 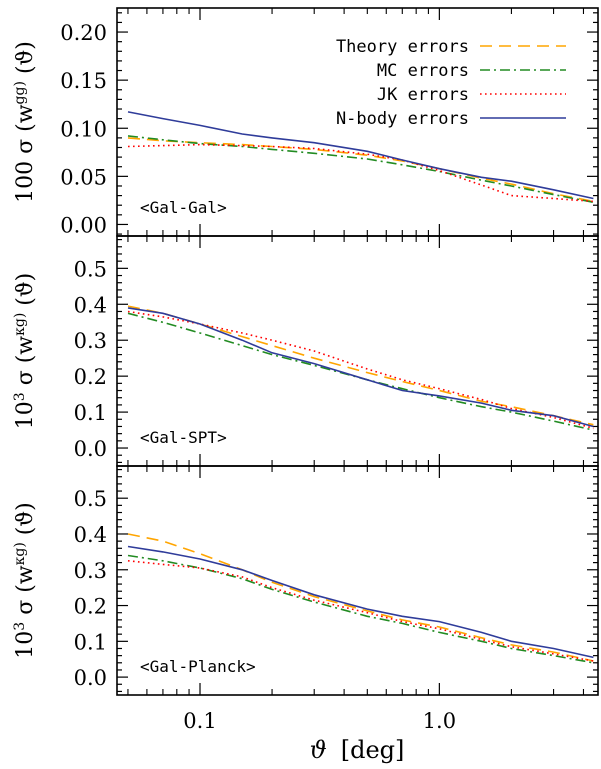 I want to click on panel-annotation: <Gal-Gal>, so click(x=183, y=207).